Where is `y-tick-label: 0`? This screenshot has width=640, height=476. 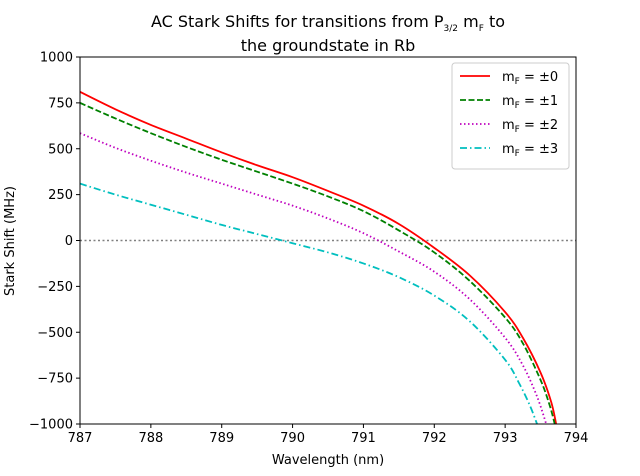
y-tick-label: 0 is located at coordinates (69, 241).